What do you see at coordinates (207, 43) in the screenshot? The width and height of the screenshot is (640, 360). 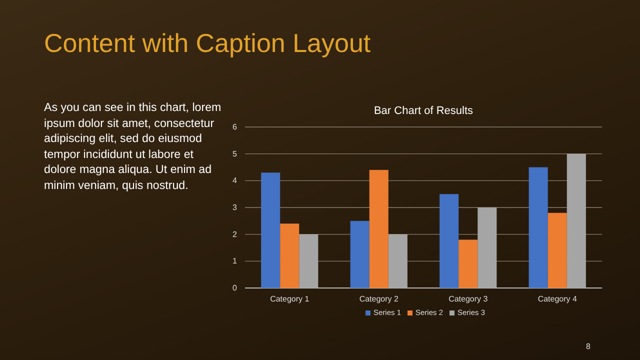 I see `text: Content with Caption Layout` at bounding box center [207, 43].